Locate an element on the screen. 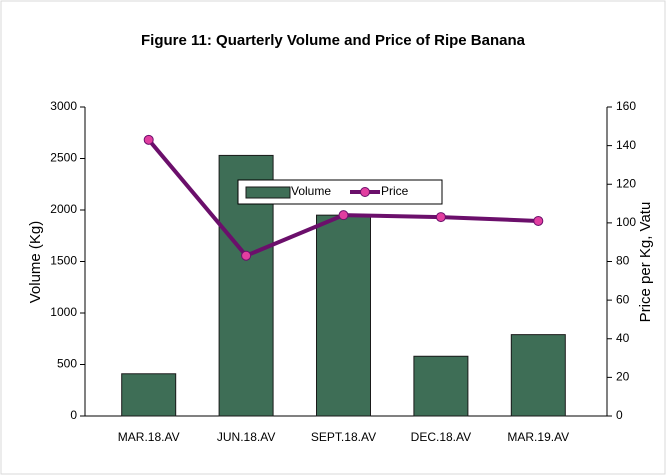 The width and height of the screenshot is (667, 476). y2-tick-label: 0 is located at coordinates (619, 415).